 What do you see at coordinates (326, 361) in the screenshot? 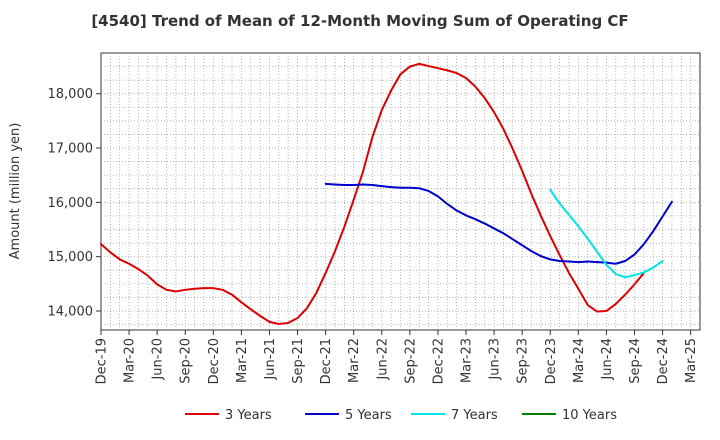
I see `x-tick-label: Dec-21` at bounding box center [326, 361].